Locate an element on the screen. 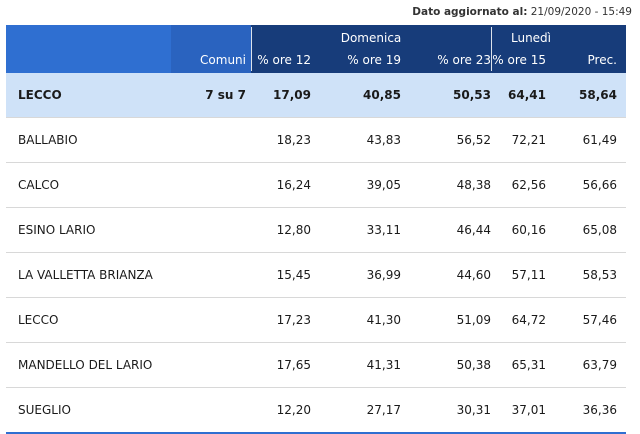  table-row: LECCO 17,23 41,30 51,09 64,72 57,46 is located at coordinates (316, 320).